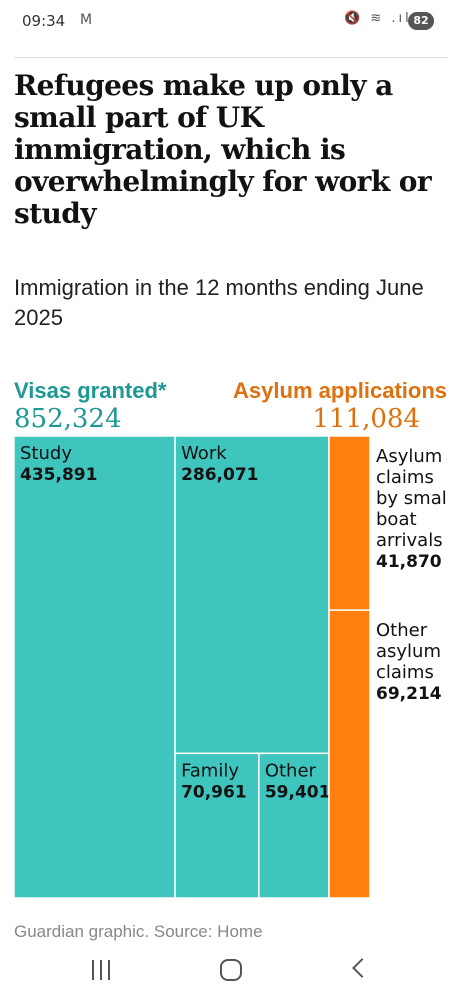  I want to click on cell-label-study: Study, so click(46, 453).